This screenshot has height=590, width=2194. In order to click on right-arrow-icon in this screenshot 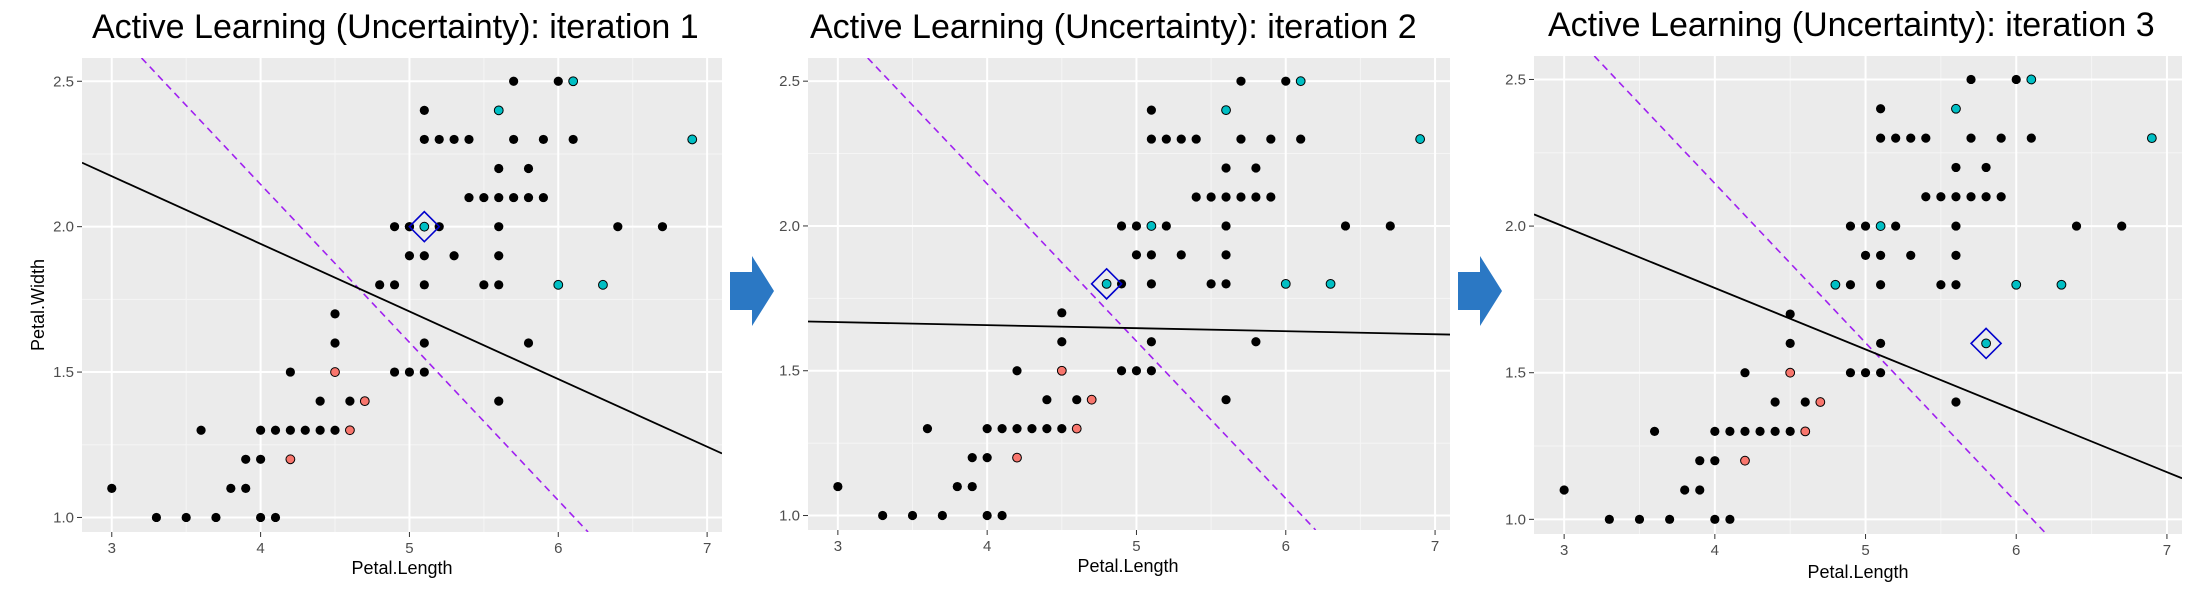, I will do `click(752, 291)`.